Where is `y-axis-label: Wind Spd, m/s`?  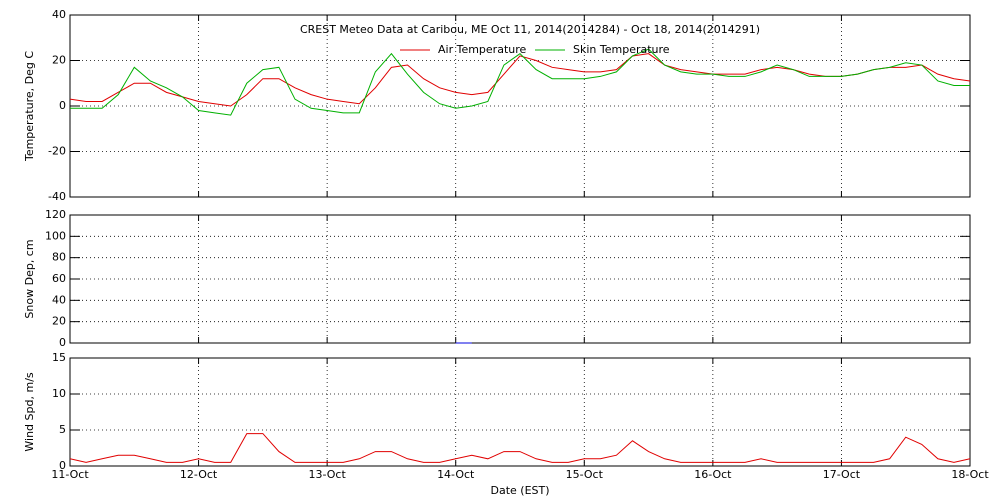
y-axis-label: Wind Spd, m/s is located at coordinates (29, 412).